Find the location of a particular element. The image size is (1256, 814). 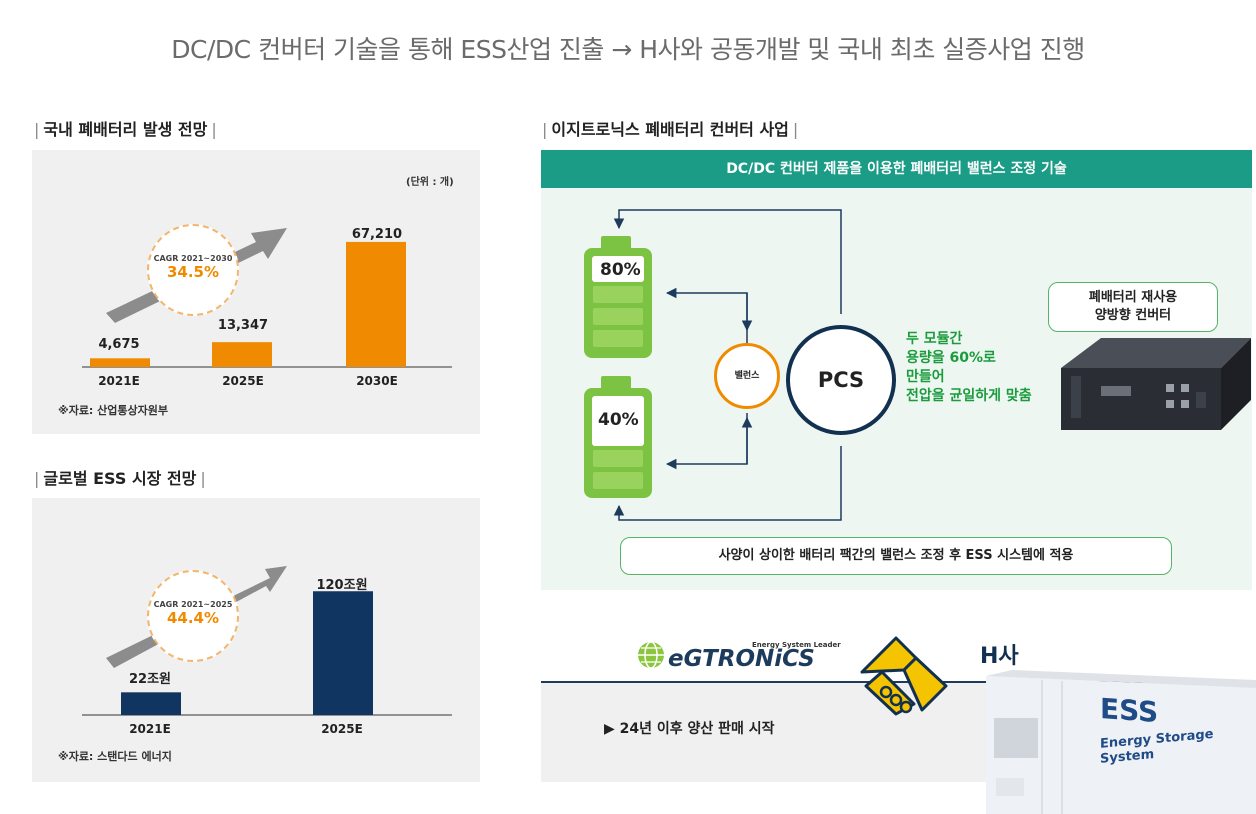

cagr-label: CAGR 2021~2025 is located at coordinates (193, 604).